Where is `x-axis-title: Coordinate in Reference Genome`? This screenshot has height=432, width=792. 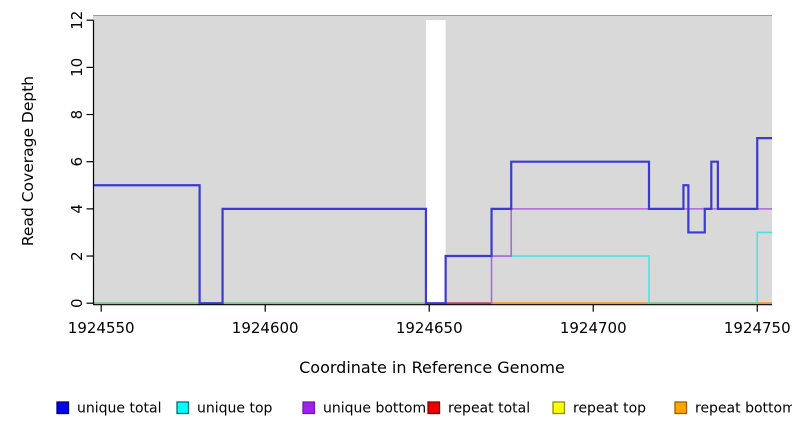 x-axis-title: Coordinate in Reference Genome is located at coordinates (432, 367).